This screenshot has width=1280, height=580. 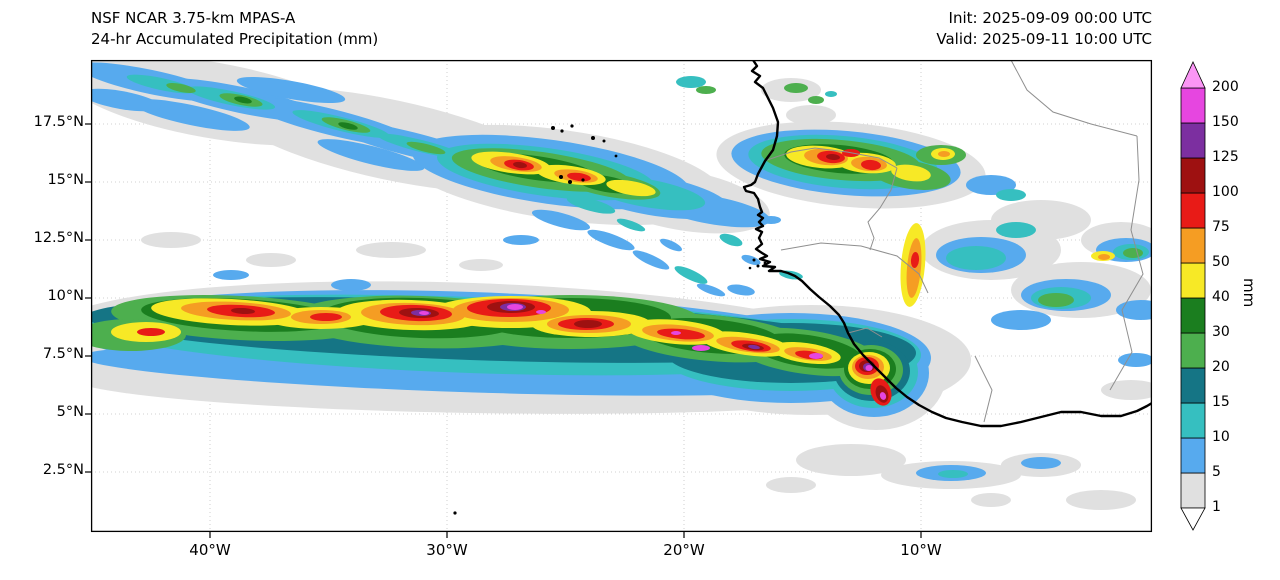 I want to click on colorbar-unit-label: mm, so click(x=1249, y=293).